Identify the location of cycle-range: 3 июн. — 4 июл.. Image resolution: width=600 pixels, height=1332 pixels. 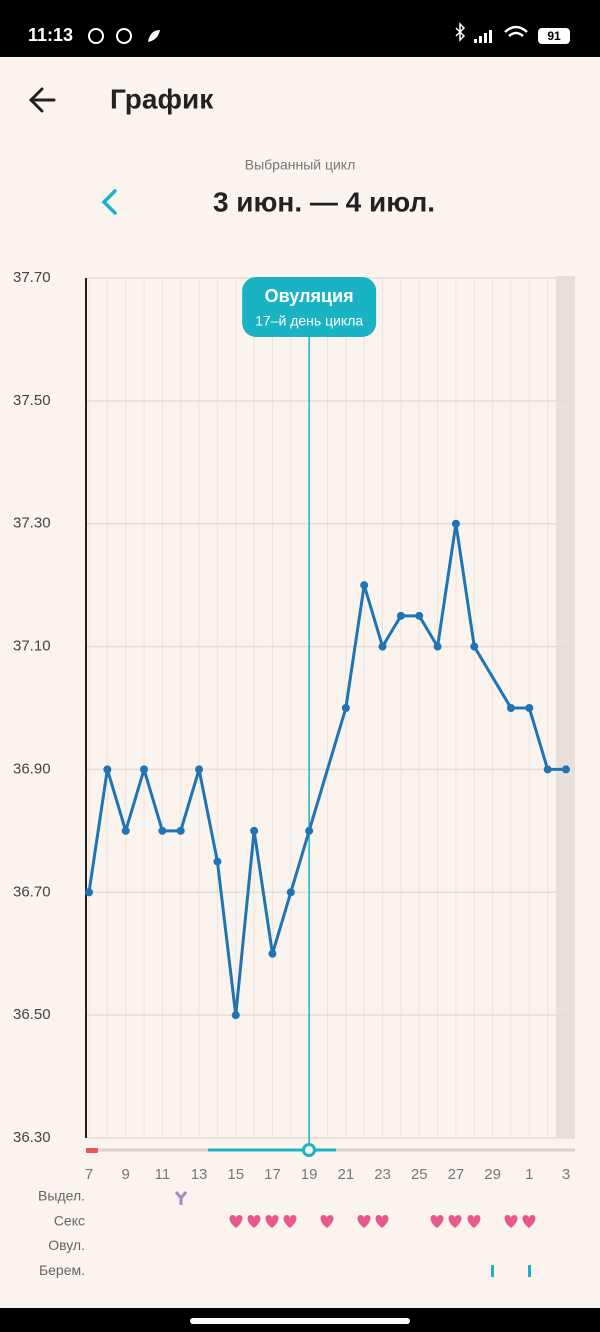
(324, 201).